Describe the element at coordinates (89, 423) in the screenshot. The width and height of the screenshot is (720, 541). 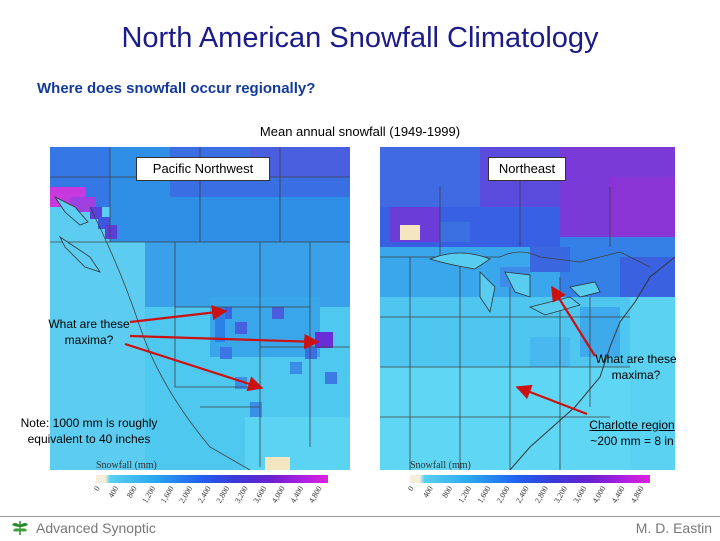
I see `note-line1: Note: 1000 mm is roughly` at that location.